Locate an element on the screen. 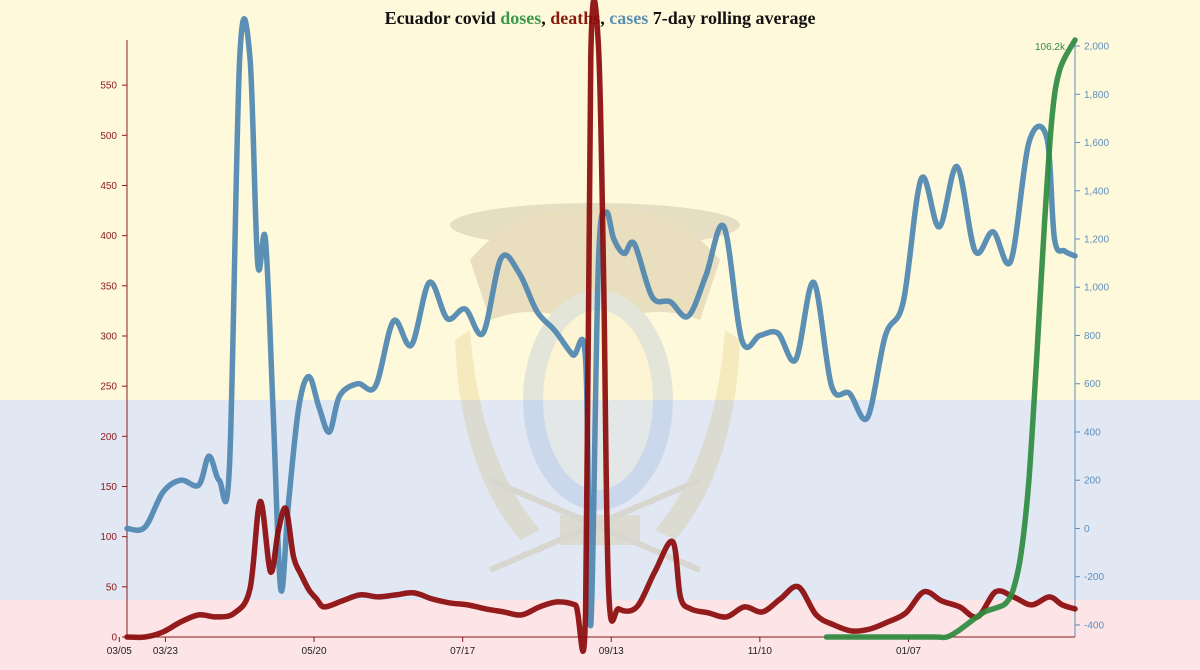  right-axis-tick: 1,000 is located at coordinates (1092, 288).